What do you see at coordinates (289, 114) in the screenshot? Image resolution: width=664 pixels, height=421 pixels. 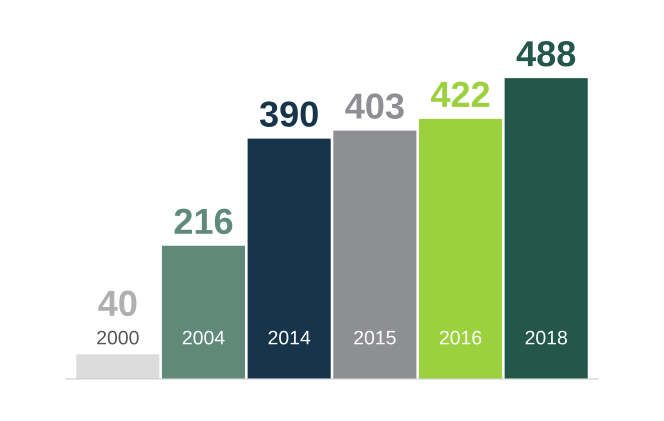 I see `data-label: 390` at bounding box center [289, 114].